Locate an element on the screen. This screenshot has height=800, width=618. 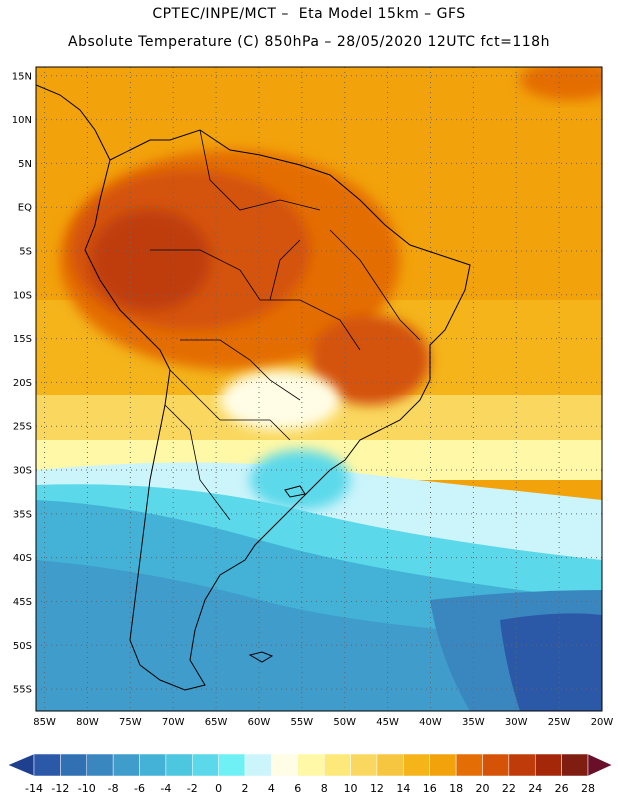
lon-tick-label: 40W is located at coordinates (430, 722).